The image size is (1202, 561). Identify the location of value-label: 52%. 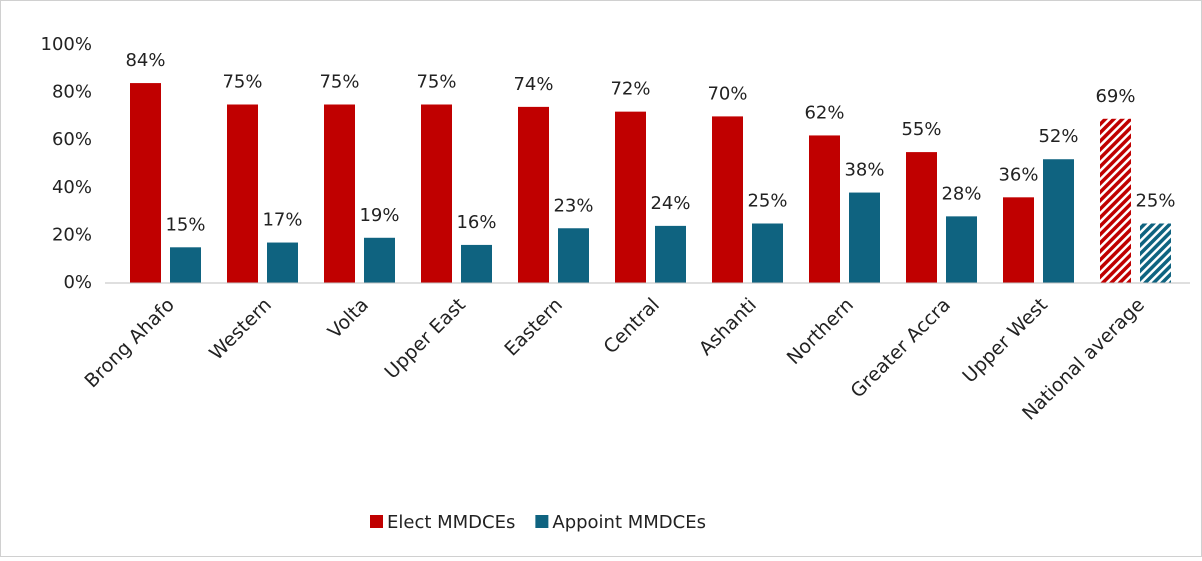
(1058, 136).